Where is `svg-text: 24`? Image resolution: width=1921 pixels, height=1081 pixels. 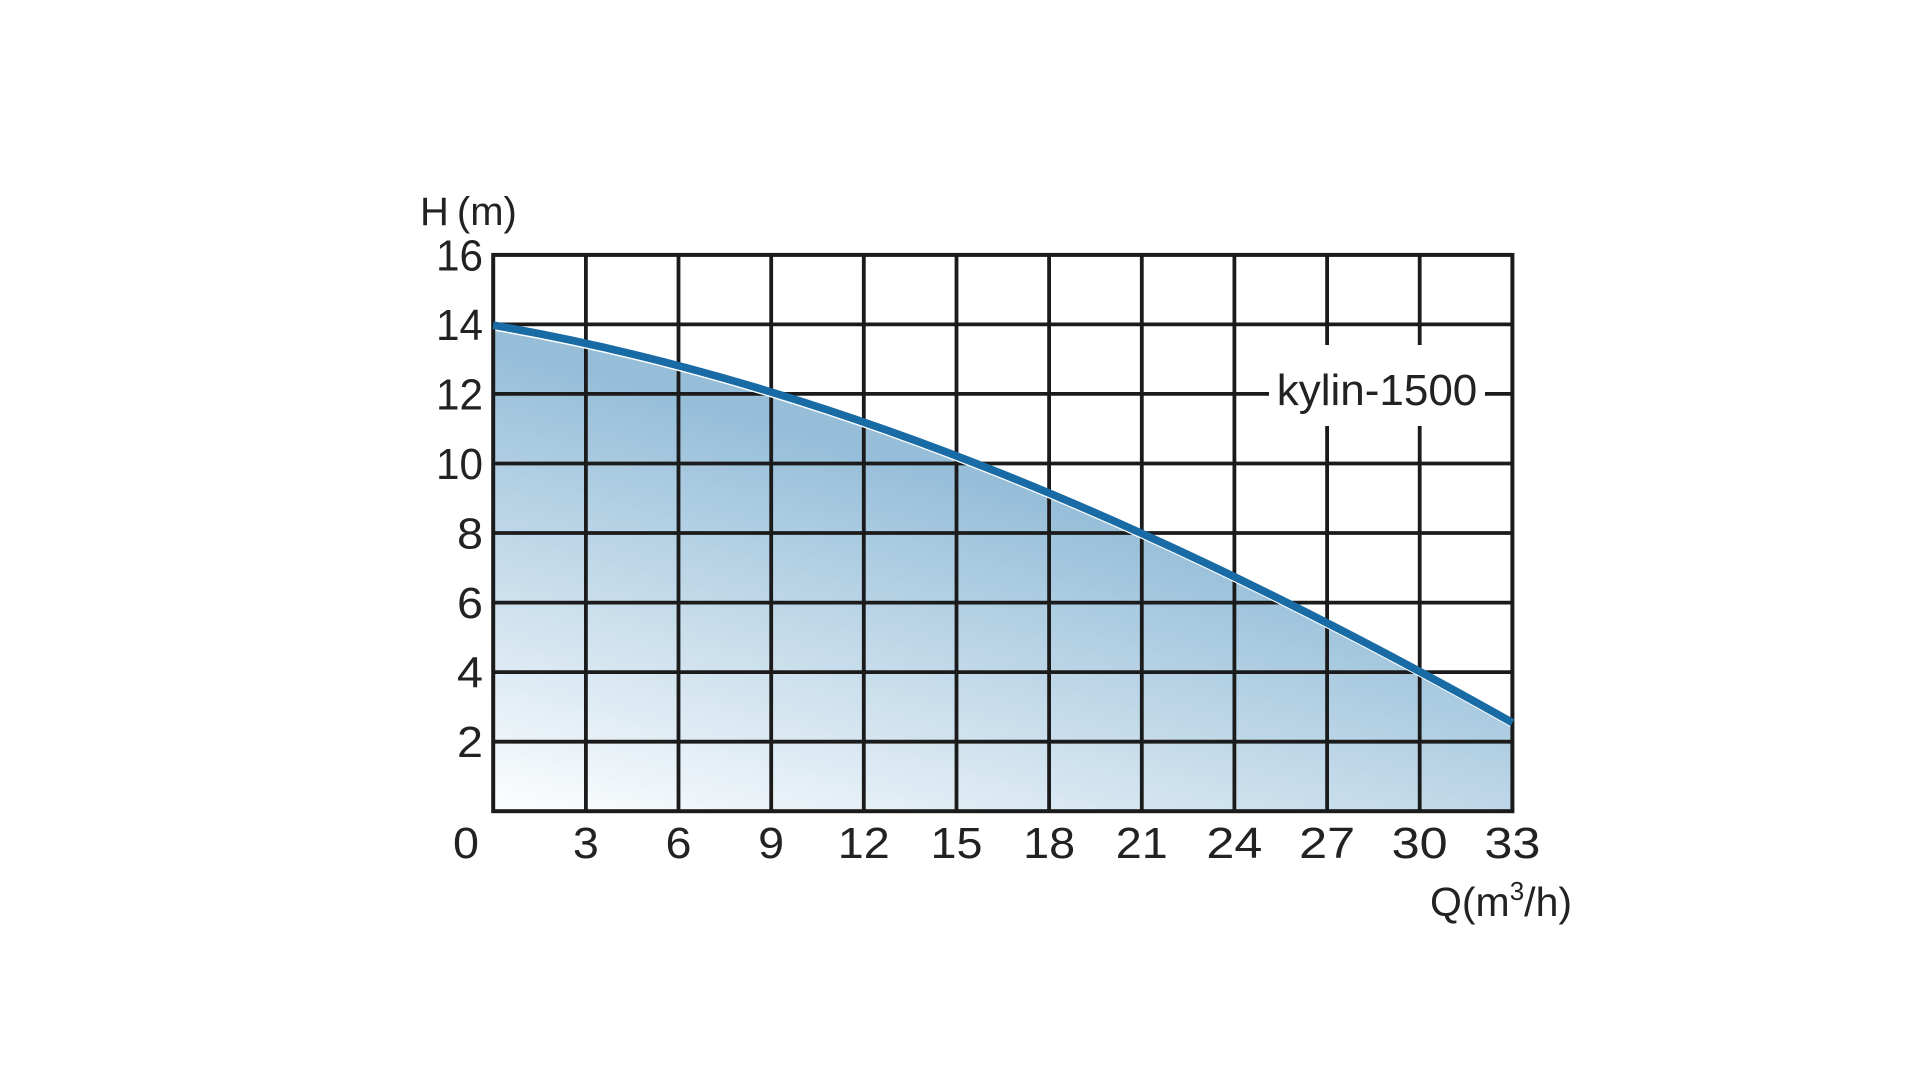
svg-text: 24 is located at coordinates (1234, 843).